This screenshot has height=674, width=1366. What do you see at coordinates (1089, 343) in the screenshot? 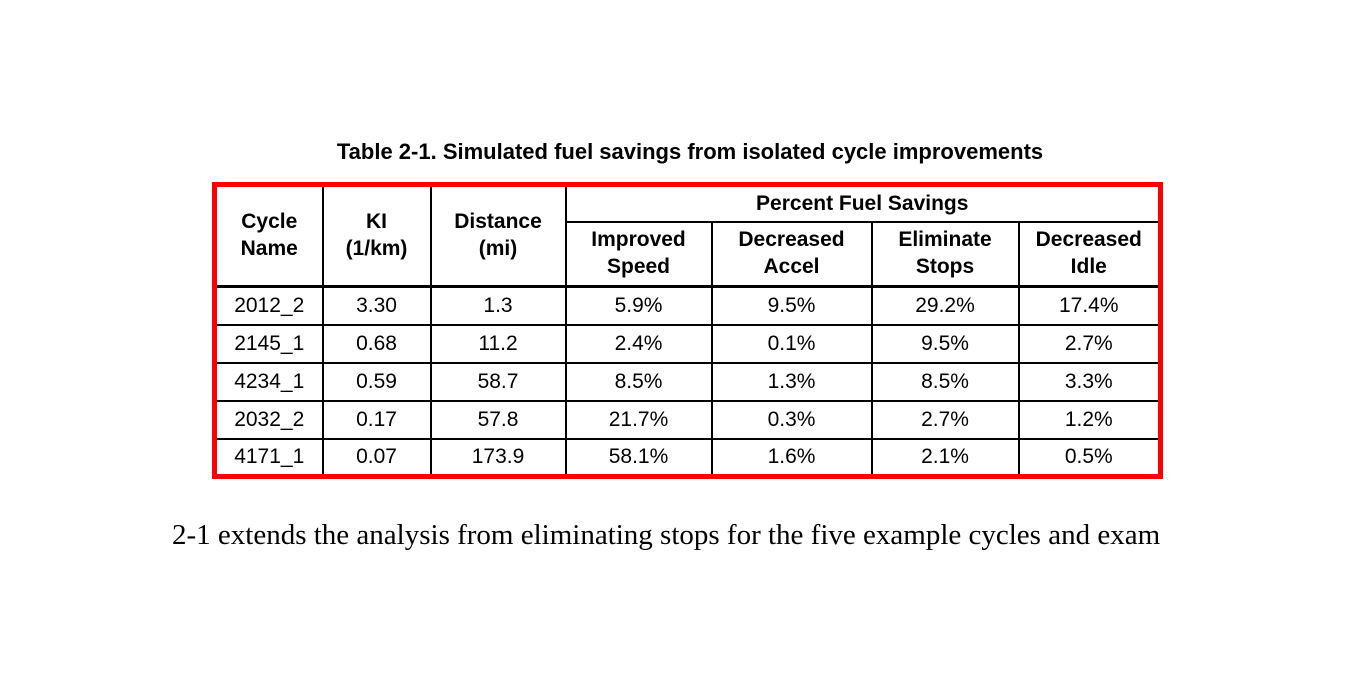
I see `cell-decreased-idle: 2.7%` at bounding box center [1089, 343].